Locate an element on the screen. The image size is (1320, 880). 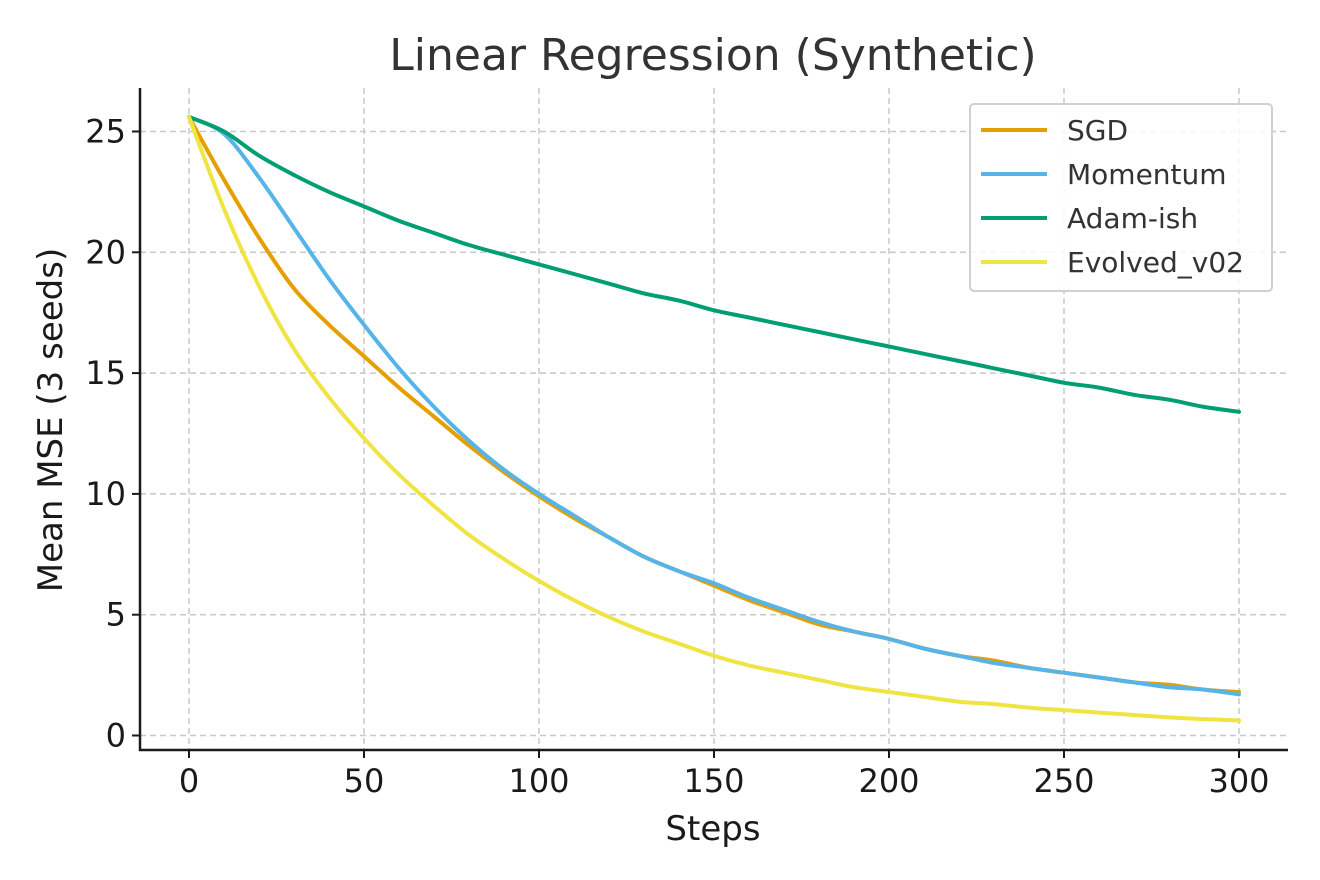
x-tick-label: 150 is located at coordinates (713, 781).